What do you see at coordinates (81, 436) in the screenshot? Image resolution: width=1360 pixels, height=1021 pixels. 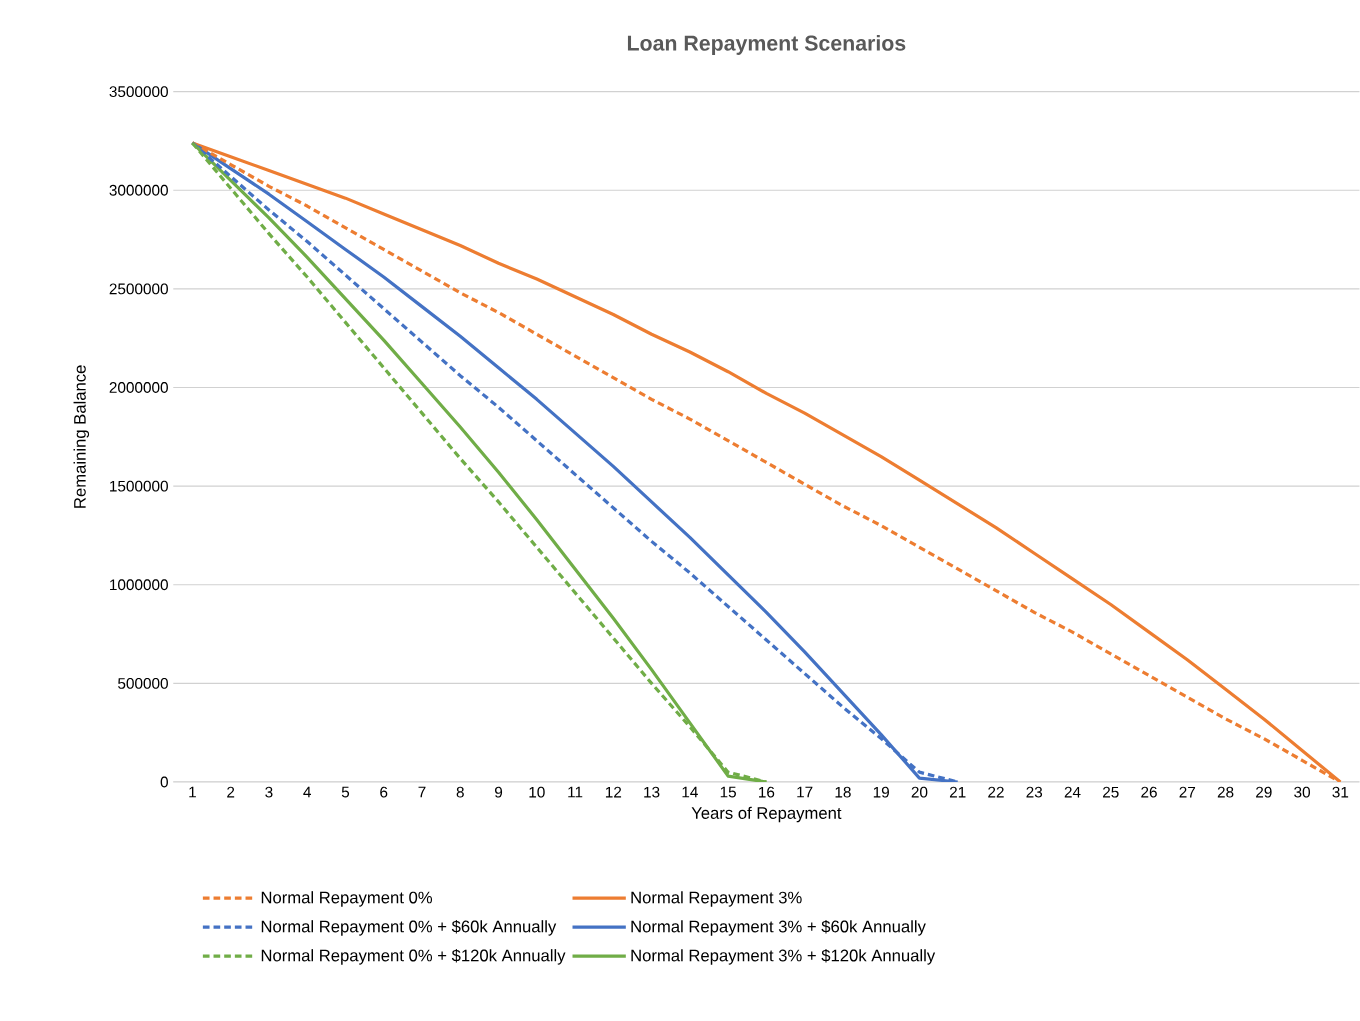 I see `y-axis-title: Remaining Balance` at bounding box center [81, 436].